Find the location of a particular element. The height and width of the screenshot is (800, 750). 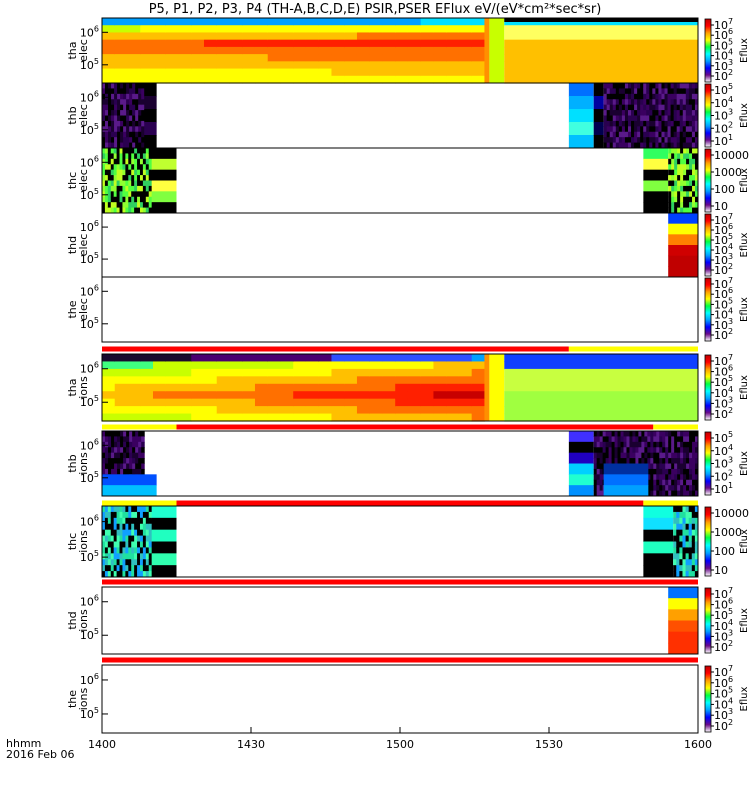

mode-bar-tha_ions is located at coordinates (400, 427).